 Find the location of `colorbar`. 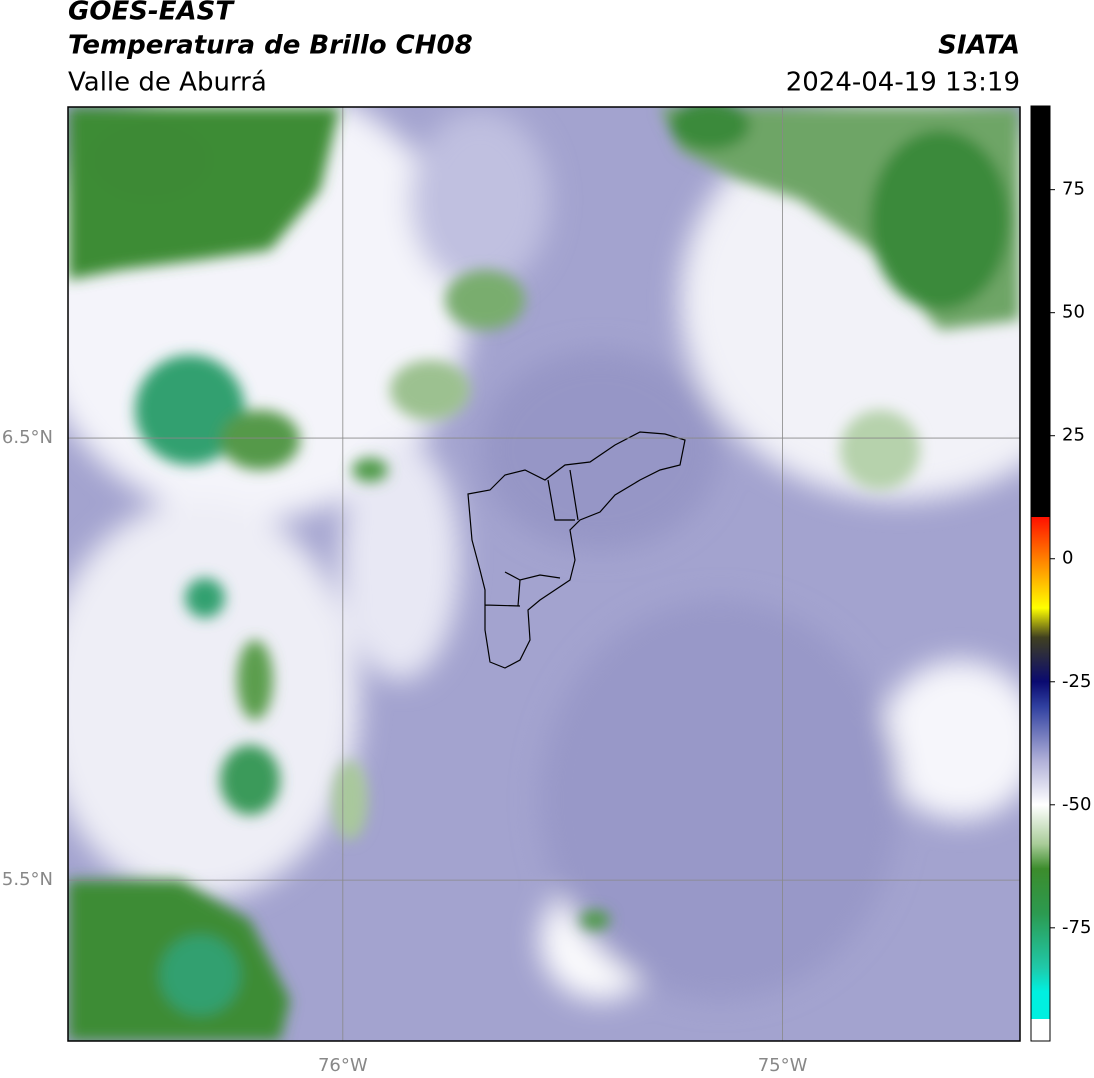

colorbar is located at coordinates (1040, 573).